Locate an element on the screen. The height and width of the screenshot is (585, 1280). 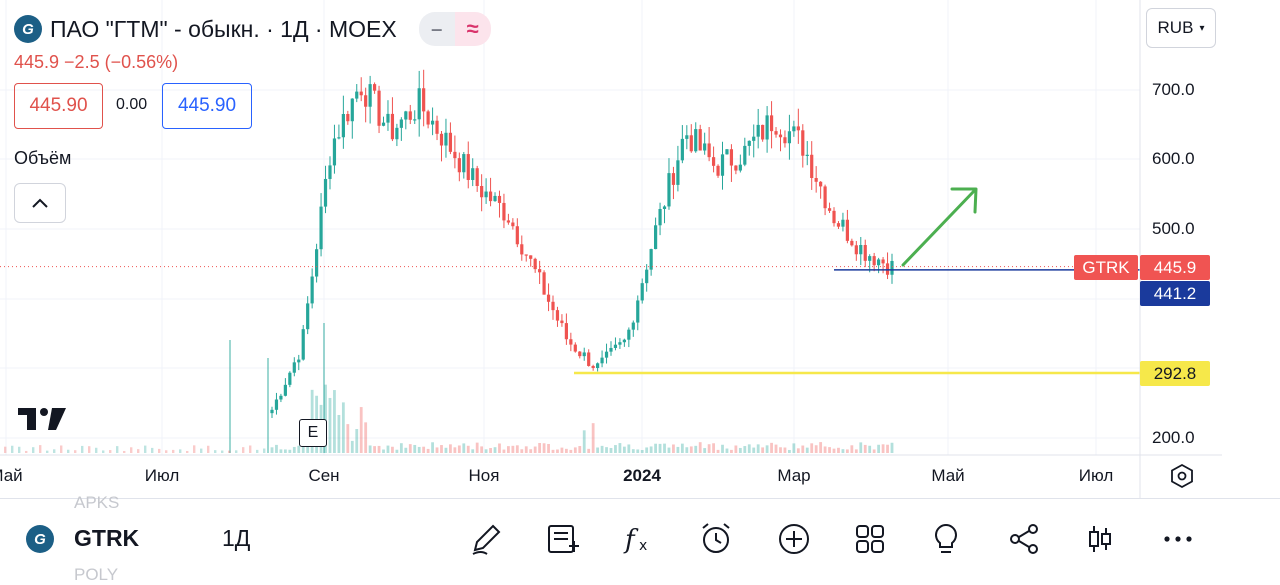
interval-selector: 1Д is located at coordinates (236, 538).